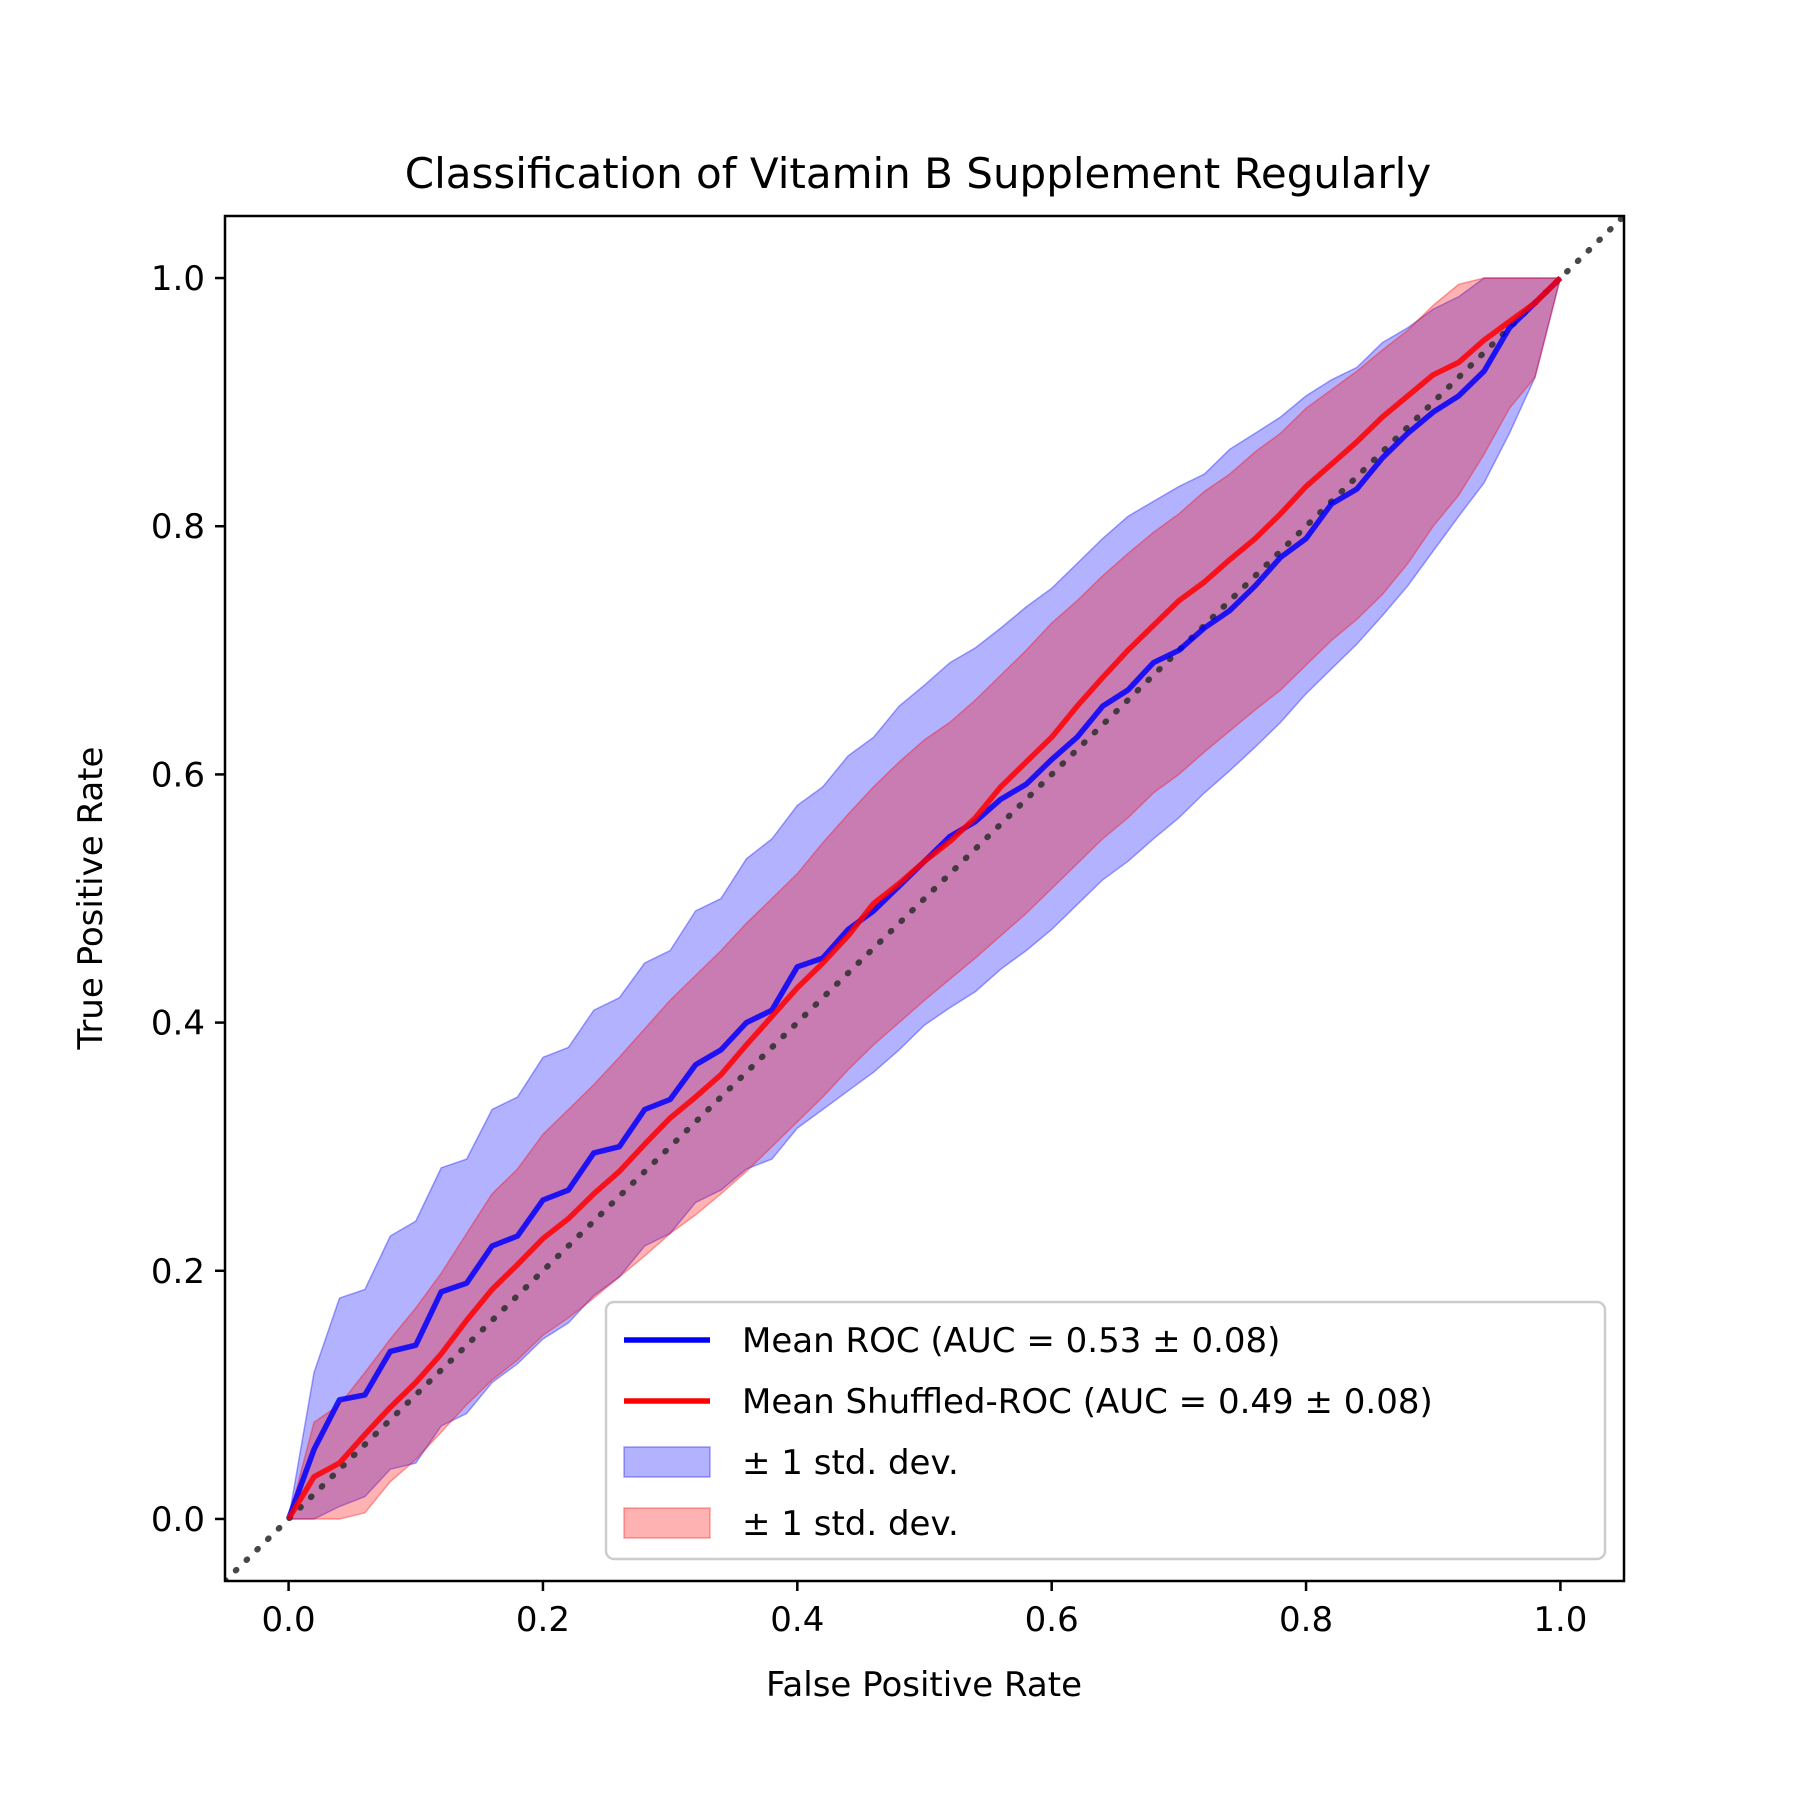 Image resolution: width=1800 pixels, height=1800 pixels. What do you see at coordinates (1306, 1620) in the screenshot?
I see `x-tick-label: 0.8` at bounding box center [1306, 1620].